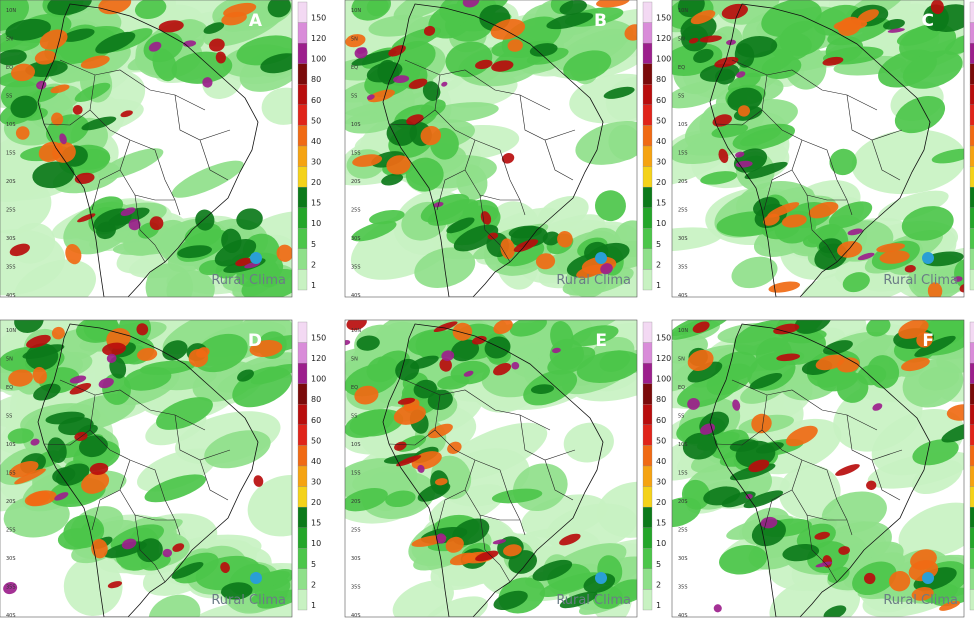 The height and width of the screenshot is (618, 974). Describe the element at coordinates (681, 68) in the screenshot. I see `lat-label: EQ` at that location.